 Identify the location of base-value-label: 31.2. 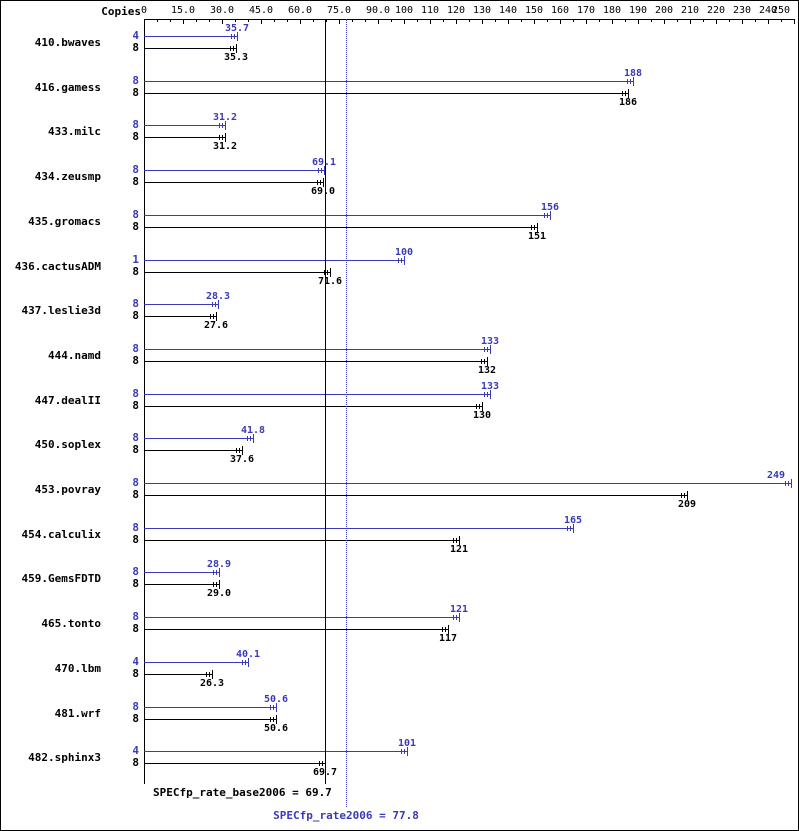
(225, 146).